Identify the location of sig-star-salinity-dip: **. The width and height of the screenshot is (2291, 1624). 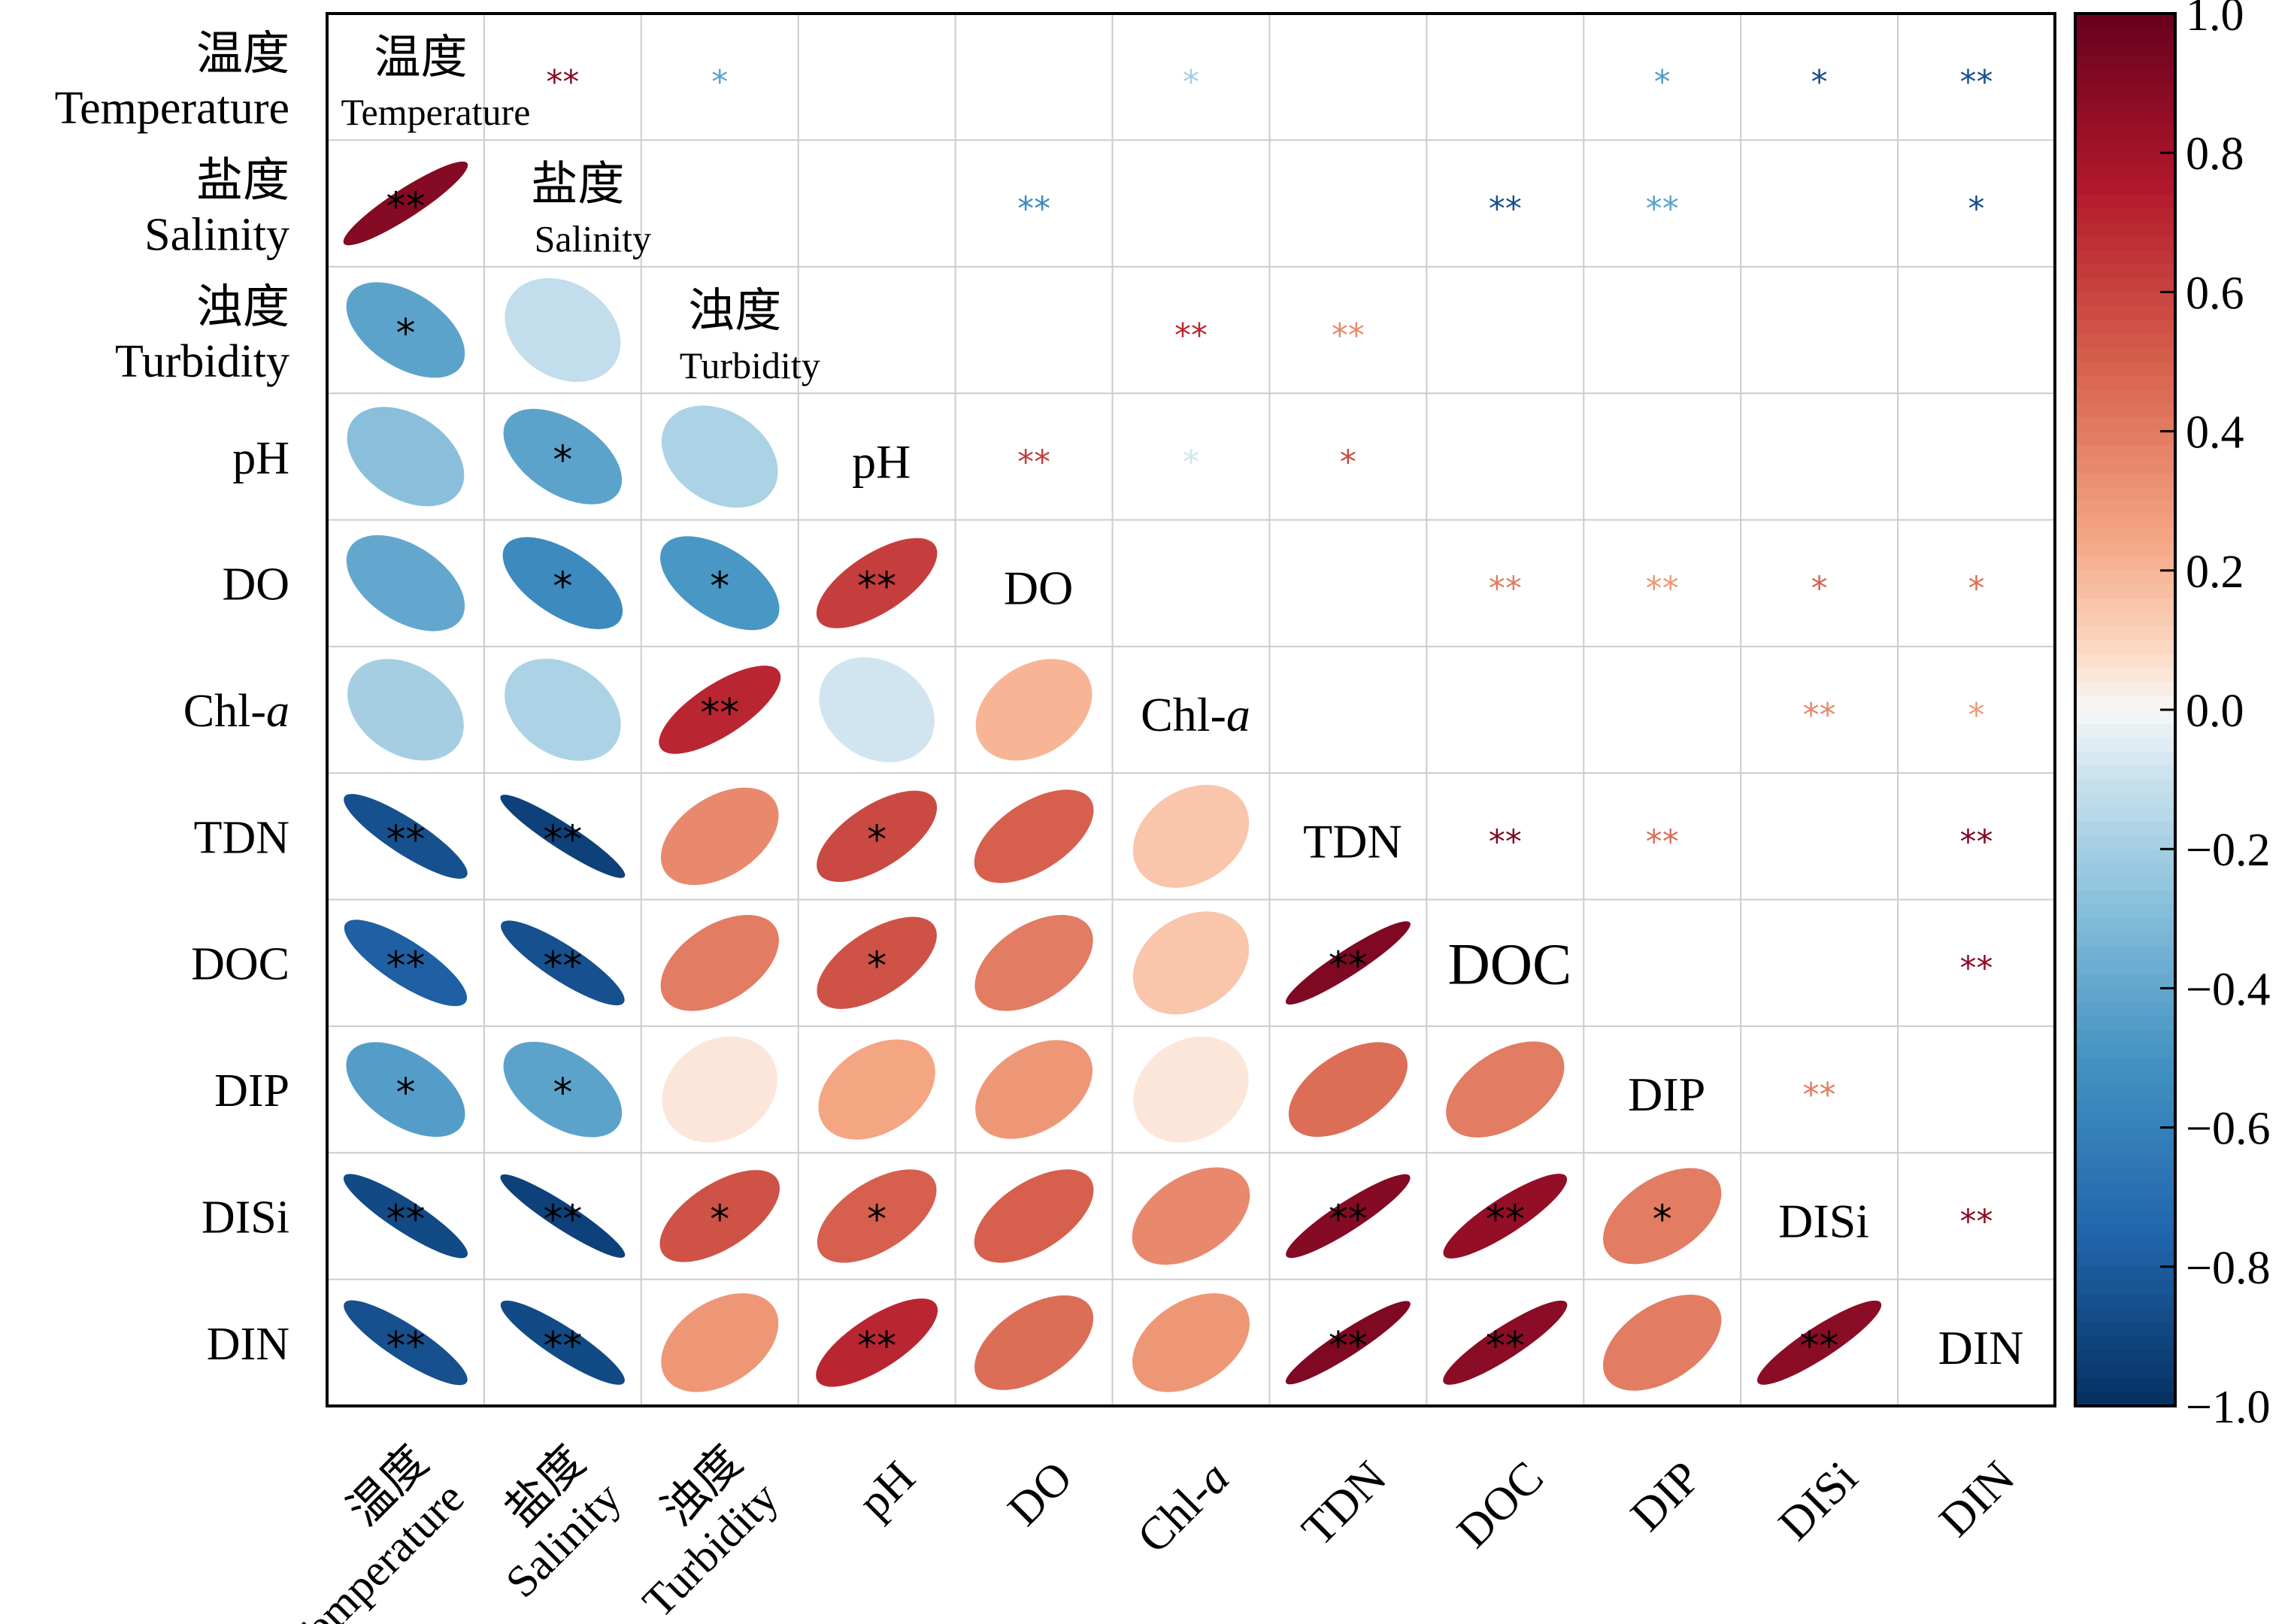
(1663, 209).